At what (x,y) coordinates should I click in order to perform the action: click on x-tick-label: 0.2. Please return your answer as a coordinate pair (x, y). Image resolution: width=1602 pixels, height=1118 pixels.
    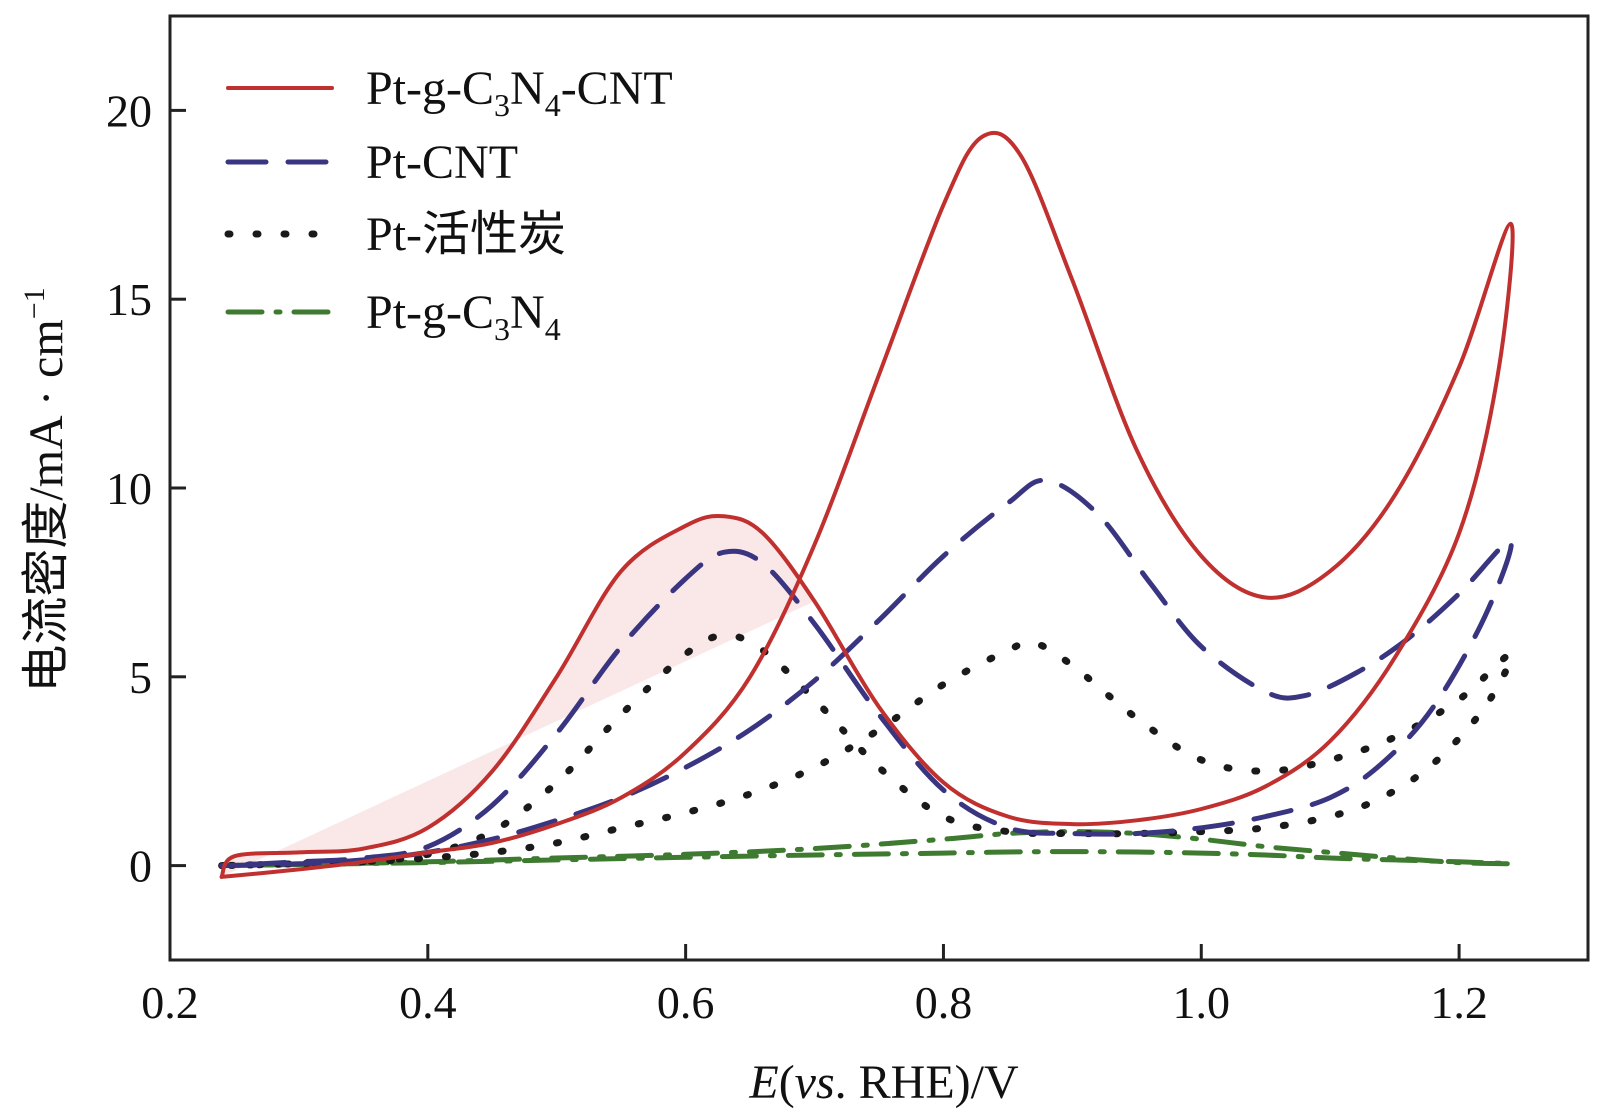
    Looking at the image, I should click on (170, 1002).